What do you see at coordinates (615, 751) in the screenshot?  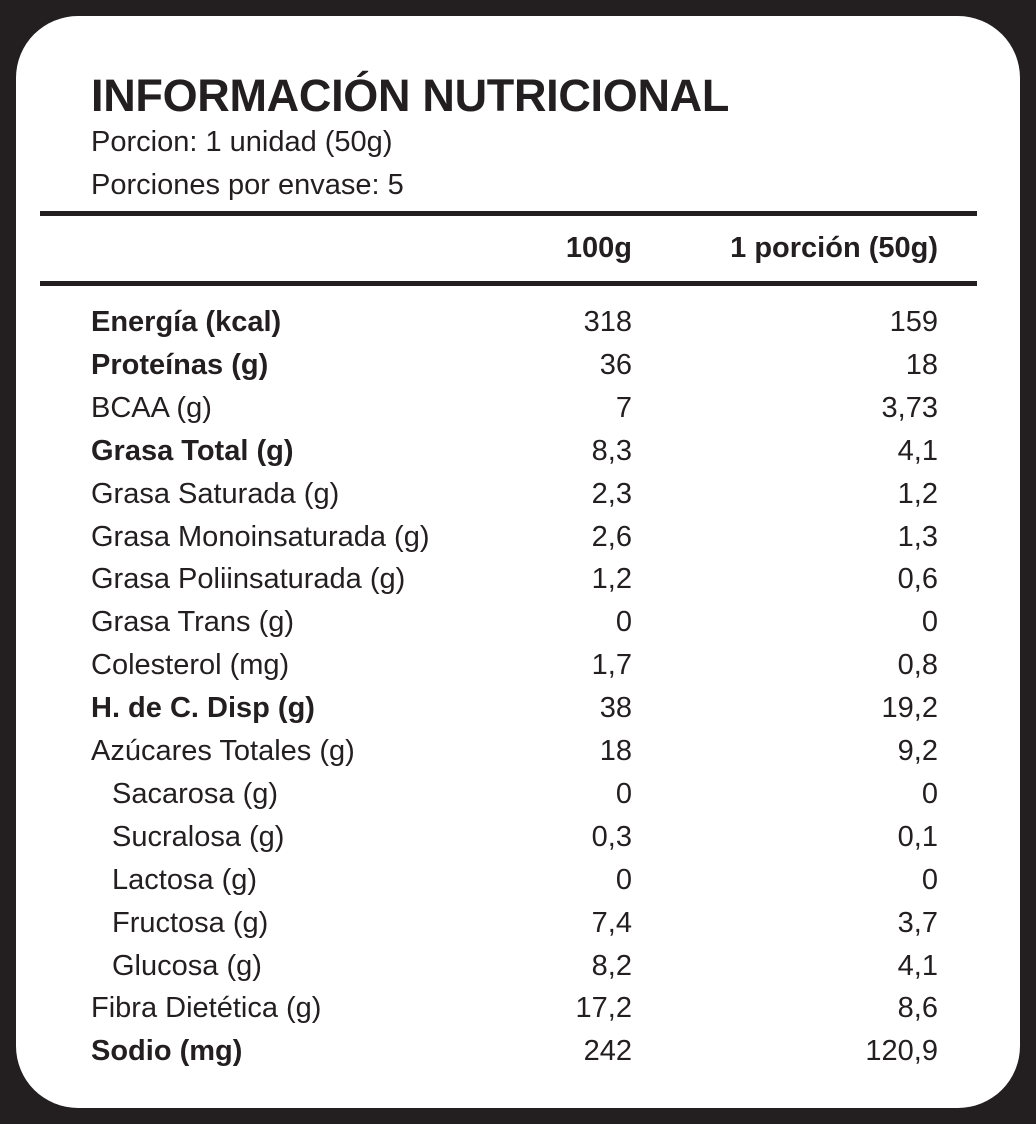 I see `value-per-100g: 18` at bounding box center [615, 751].